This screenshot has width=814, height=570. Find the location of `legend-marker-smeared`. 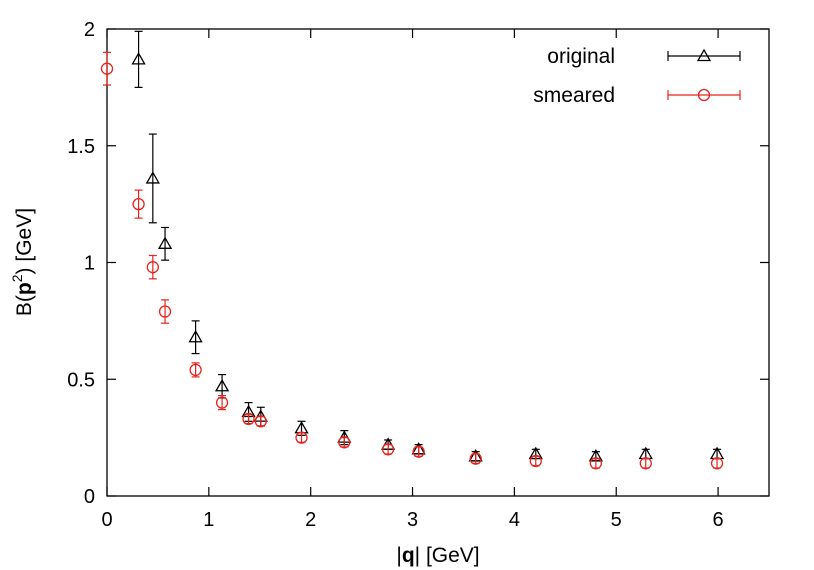

legend-marker-smeared is located at coordinates (704, 95).